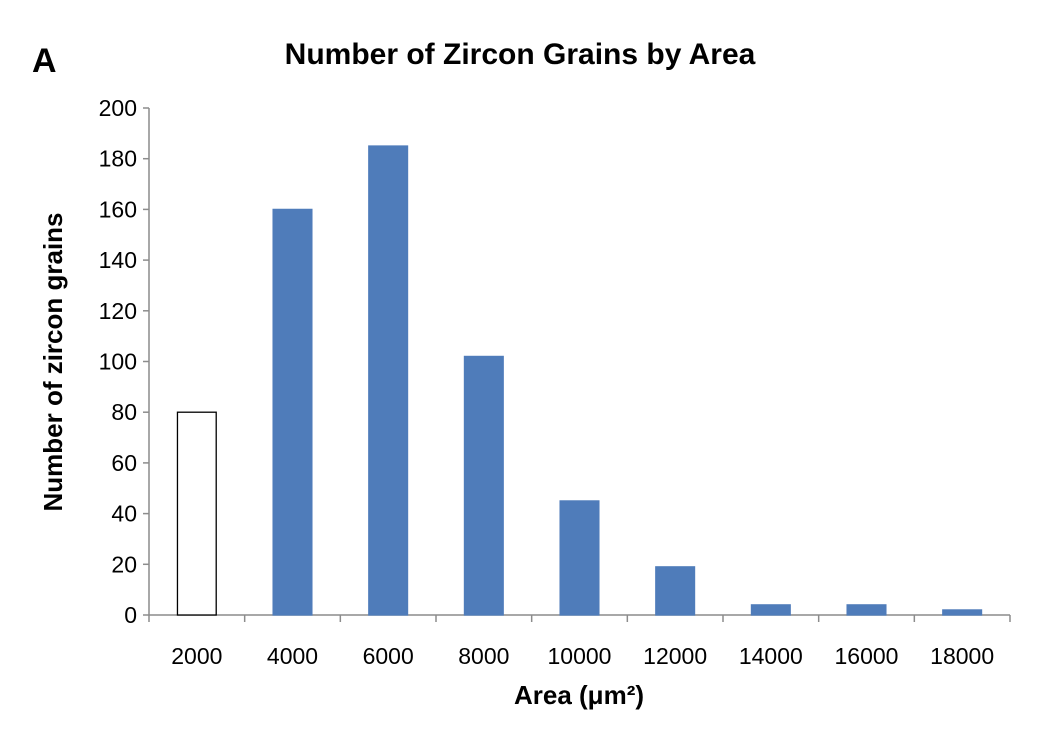 Image resolution: width=1044 pixels, height=752 pixels. Describe the element at coordinates (675, 656) in the screenshot. I see `x-tick-label: 12000` at that location.